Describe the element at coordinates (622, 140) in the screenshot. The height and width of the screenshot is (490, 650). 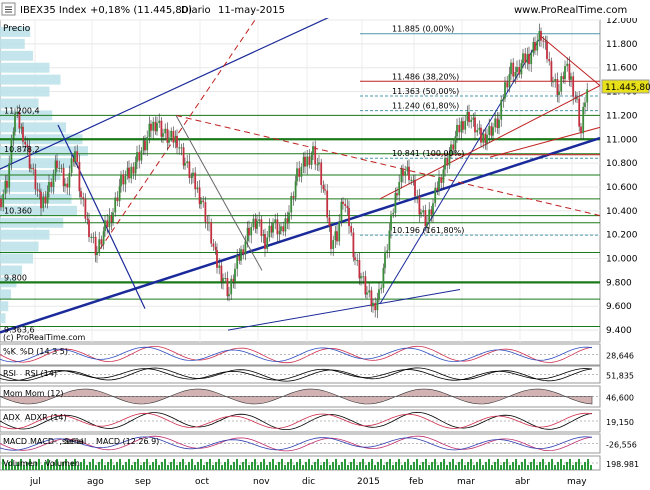
I see `y-tick-label: 11.000` at that location.